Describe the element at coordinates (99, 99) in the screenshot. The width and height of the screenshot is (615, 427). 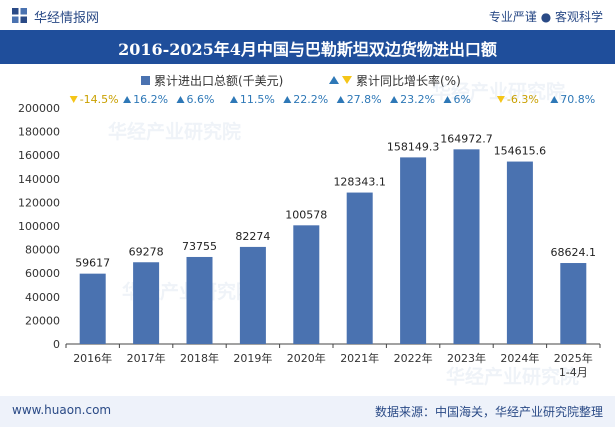
I see `growth-rate-label: -14.5%` at that location.